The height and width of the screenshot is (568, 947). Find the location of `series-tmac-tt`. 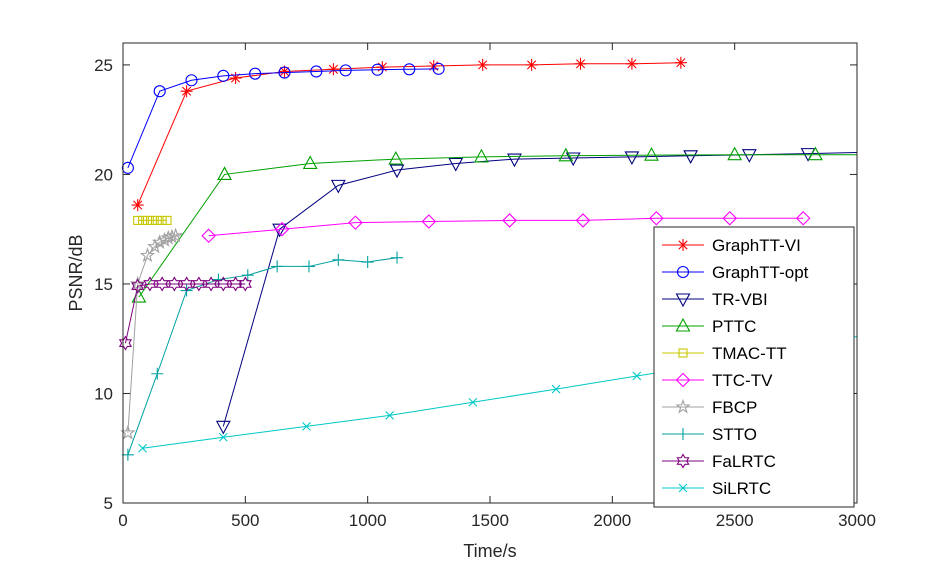

series-tmac-tt is located at coordinates (152, 220).